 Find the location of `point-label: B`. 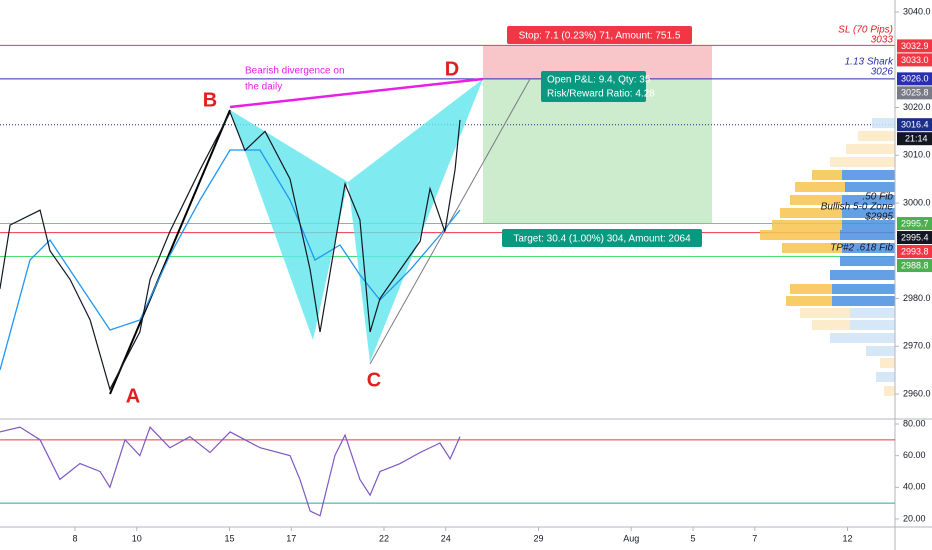

point-label: B is located at coordinates (210, 100).